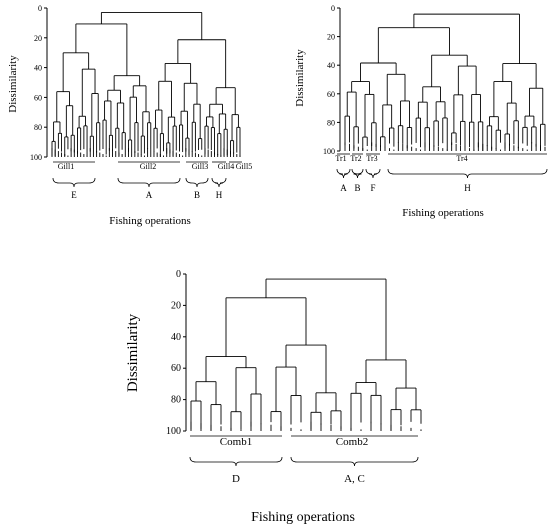 Image resolution: width=550 pixels, height=532 pixels. Describe the element at coordinates (372, 188) in the screenshot. I see `bracket-label: F` at that location.